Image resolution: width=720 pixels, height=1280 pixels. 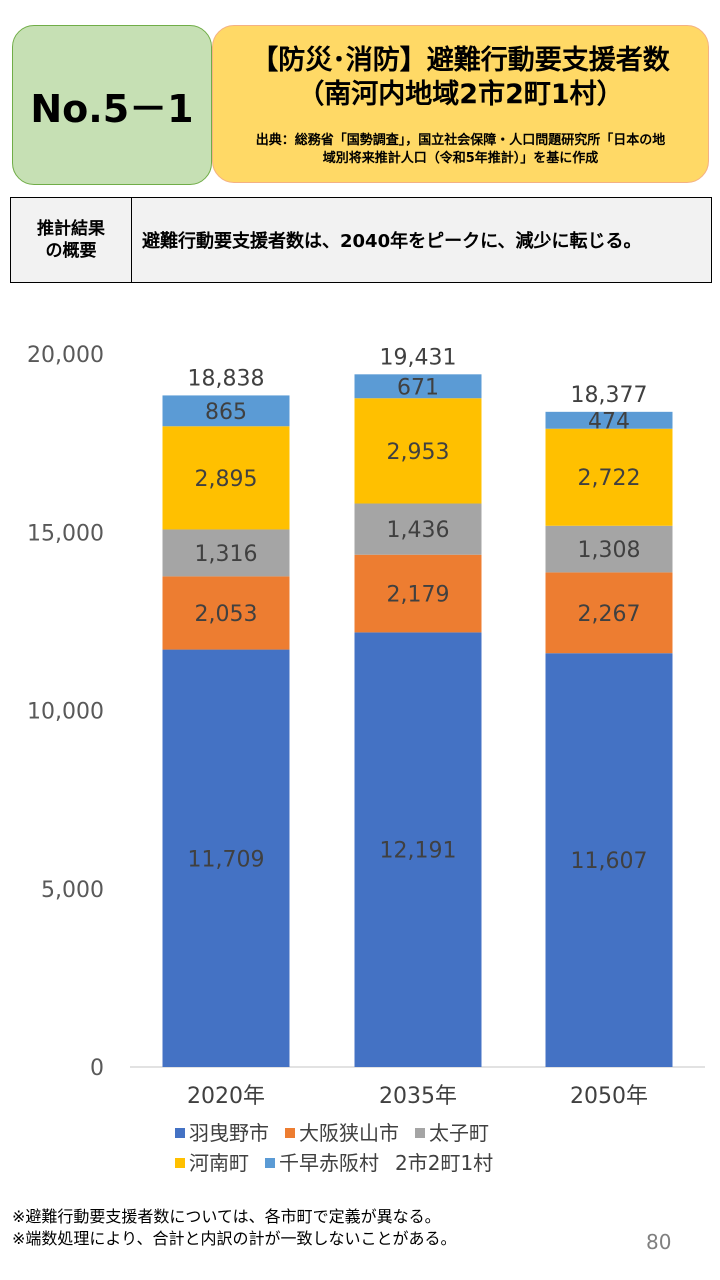 I want to click on data-label: 2,722, so click(x=609, y=478).